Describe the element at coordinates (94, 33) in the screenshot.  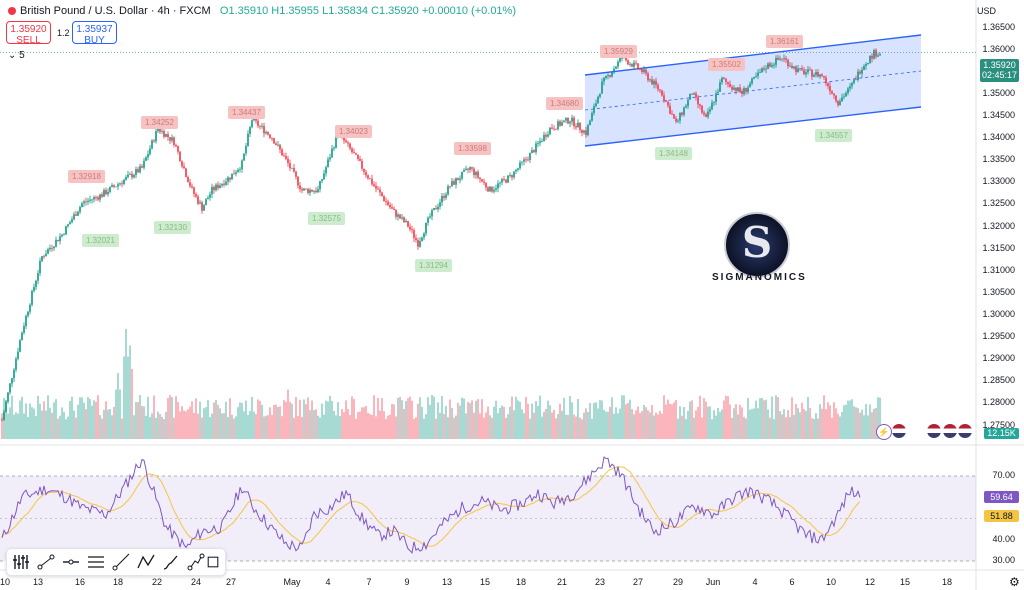
I see `buy-button: 1.35937 BUY` at that location.